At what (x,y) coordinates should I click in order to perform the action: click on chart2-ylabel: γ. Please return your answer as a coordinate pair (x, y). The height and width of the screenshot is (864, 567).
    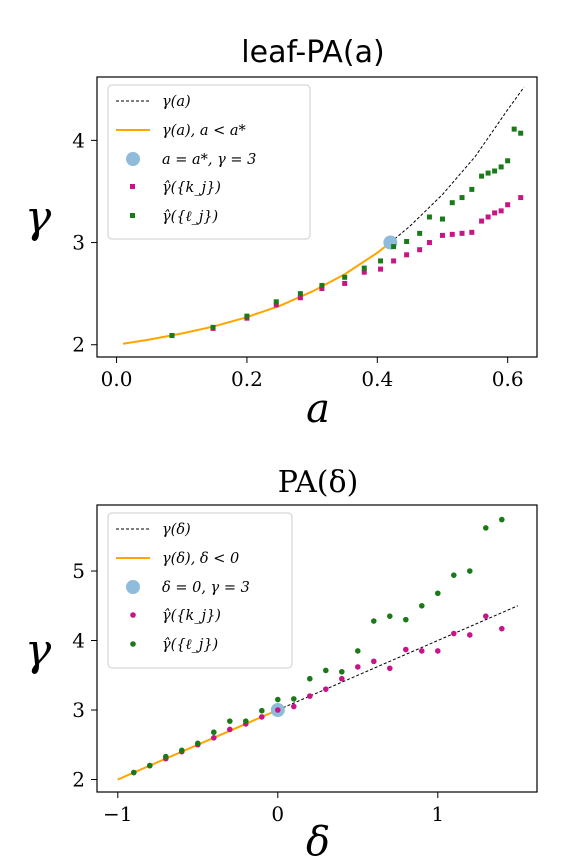
    Looking at the image, I should click on (38, 650).